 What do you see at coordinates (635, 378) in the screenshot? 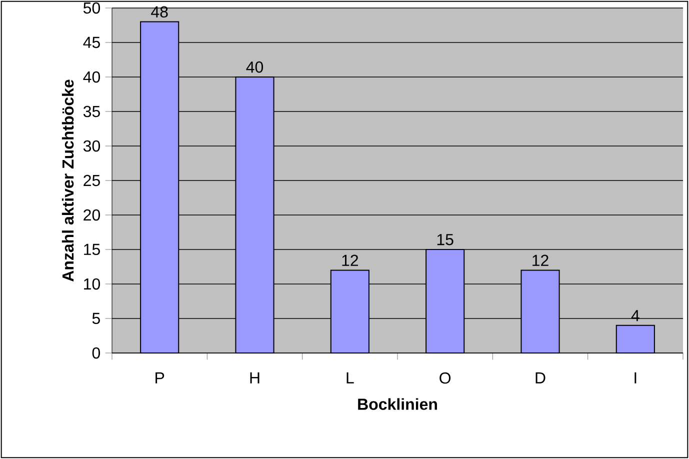
I see `x-tick-label: I` at bounding box center [635, 378].